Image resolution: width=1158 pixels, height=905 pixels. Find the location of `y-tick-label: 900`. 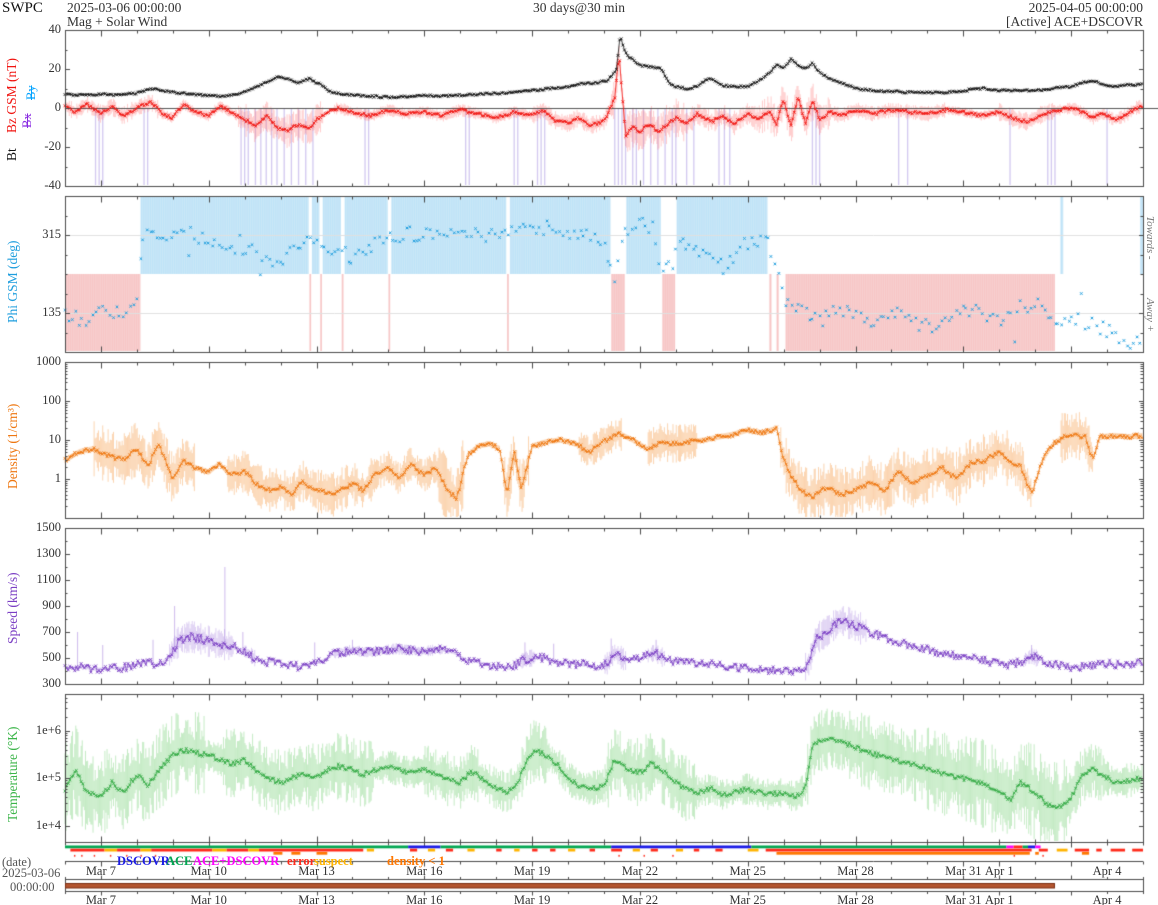

y-tick-label: 900 is located at coordinates (51, 605).